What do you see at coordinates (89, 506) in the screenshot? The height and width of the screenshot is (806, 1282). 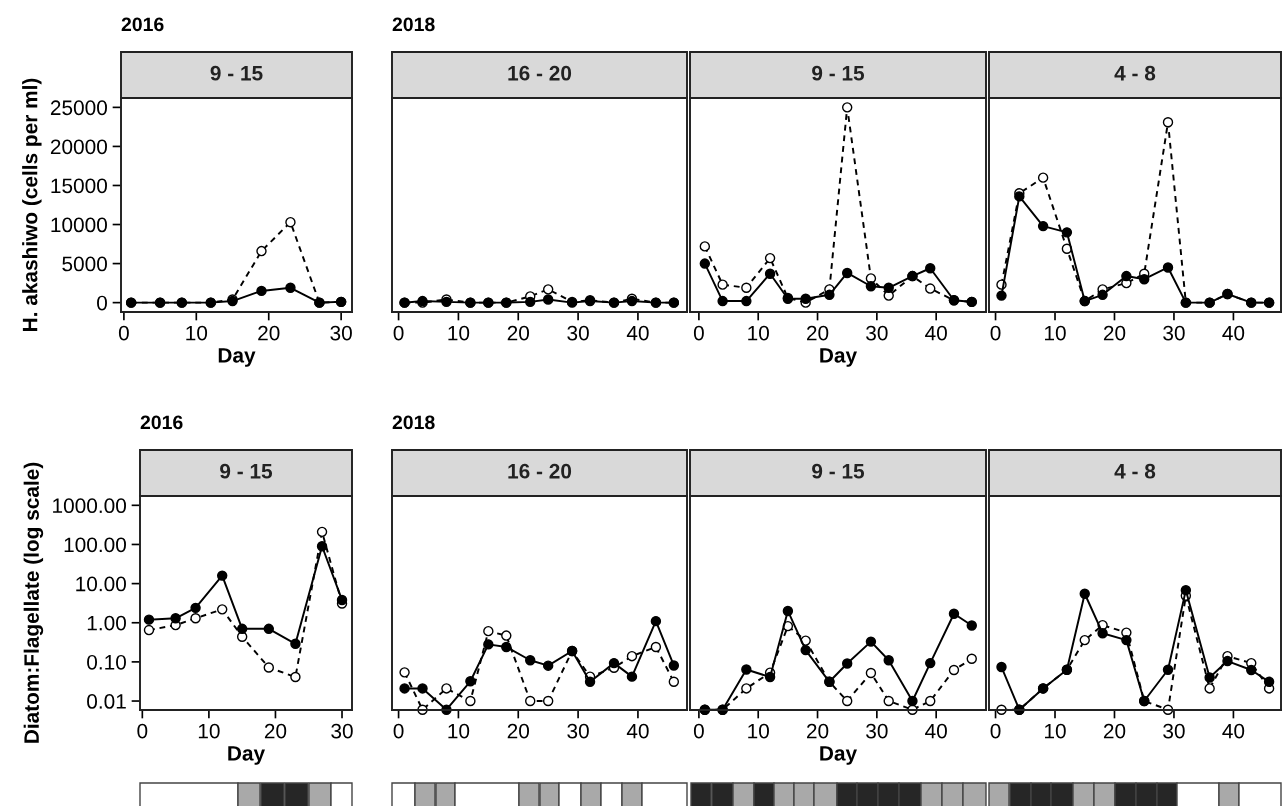 I see `y-tick-label: 1000.00` at bounding box center [89, 506].